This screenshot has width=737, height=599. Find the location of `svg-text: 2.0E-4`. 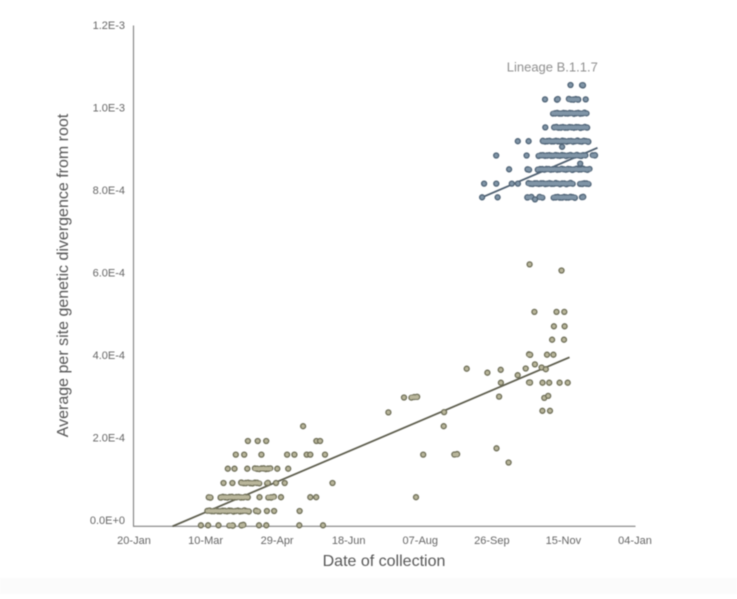

svg-text: 2.0E-4 is located at coordinates (109, 438).